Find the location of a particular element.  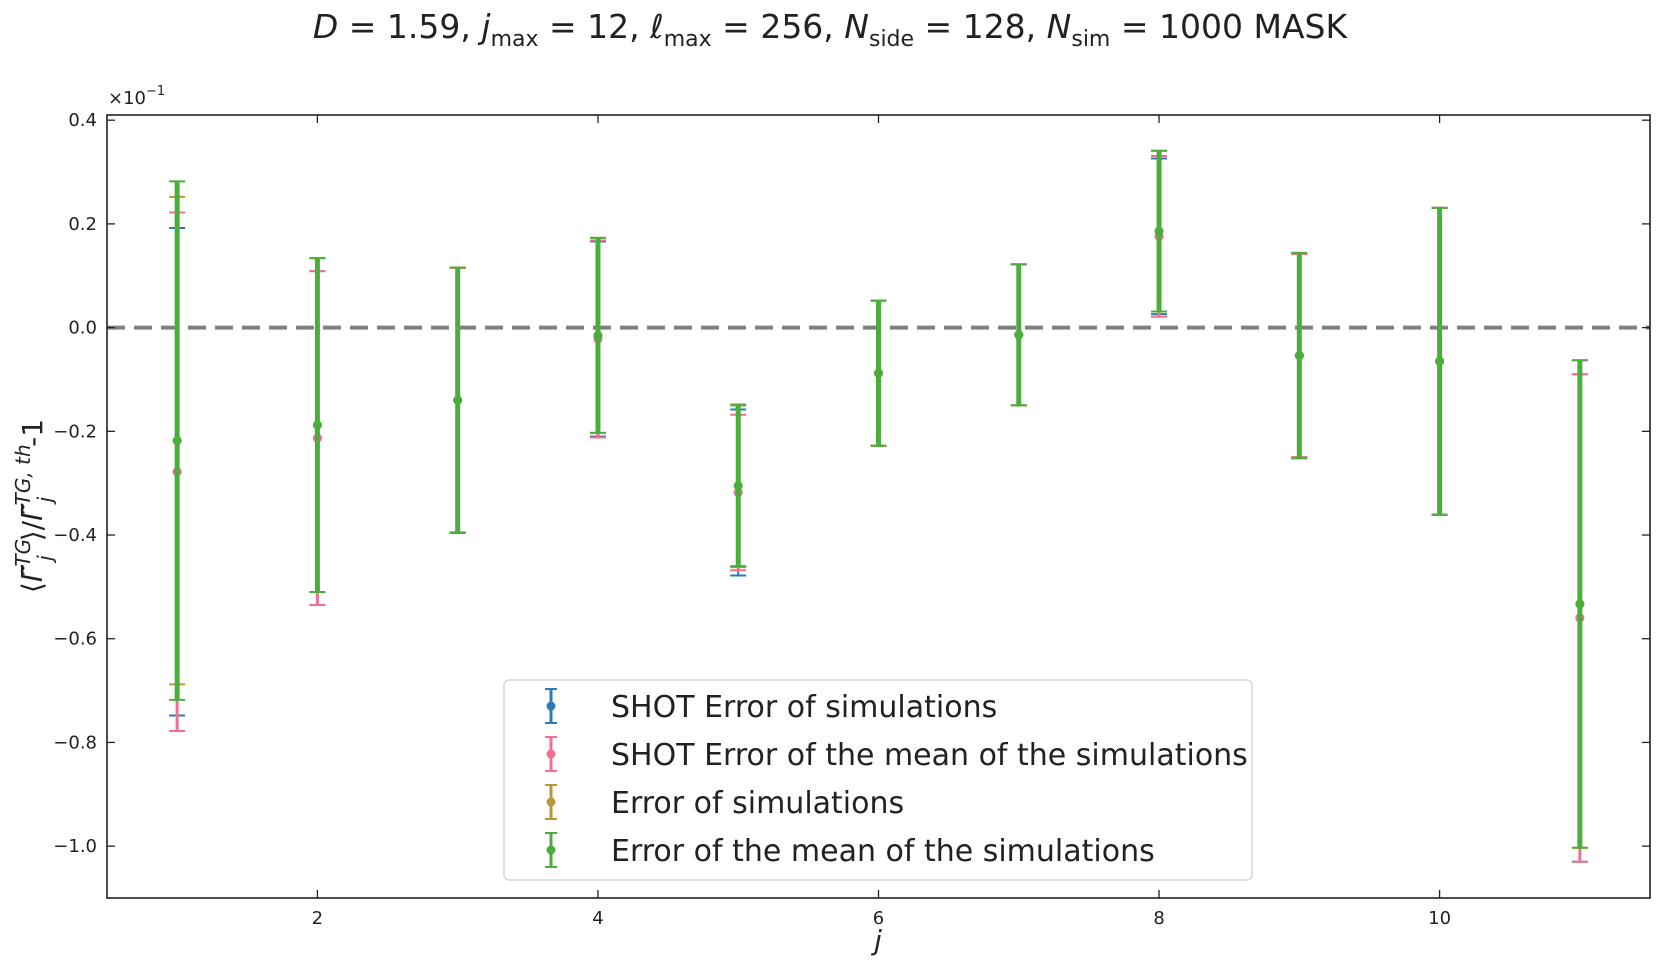

y-tick-label: −0.4 is located at coordinates (75, 535).